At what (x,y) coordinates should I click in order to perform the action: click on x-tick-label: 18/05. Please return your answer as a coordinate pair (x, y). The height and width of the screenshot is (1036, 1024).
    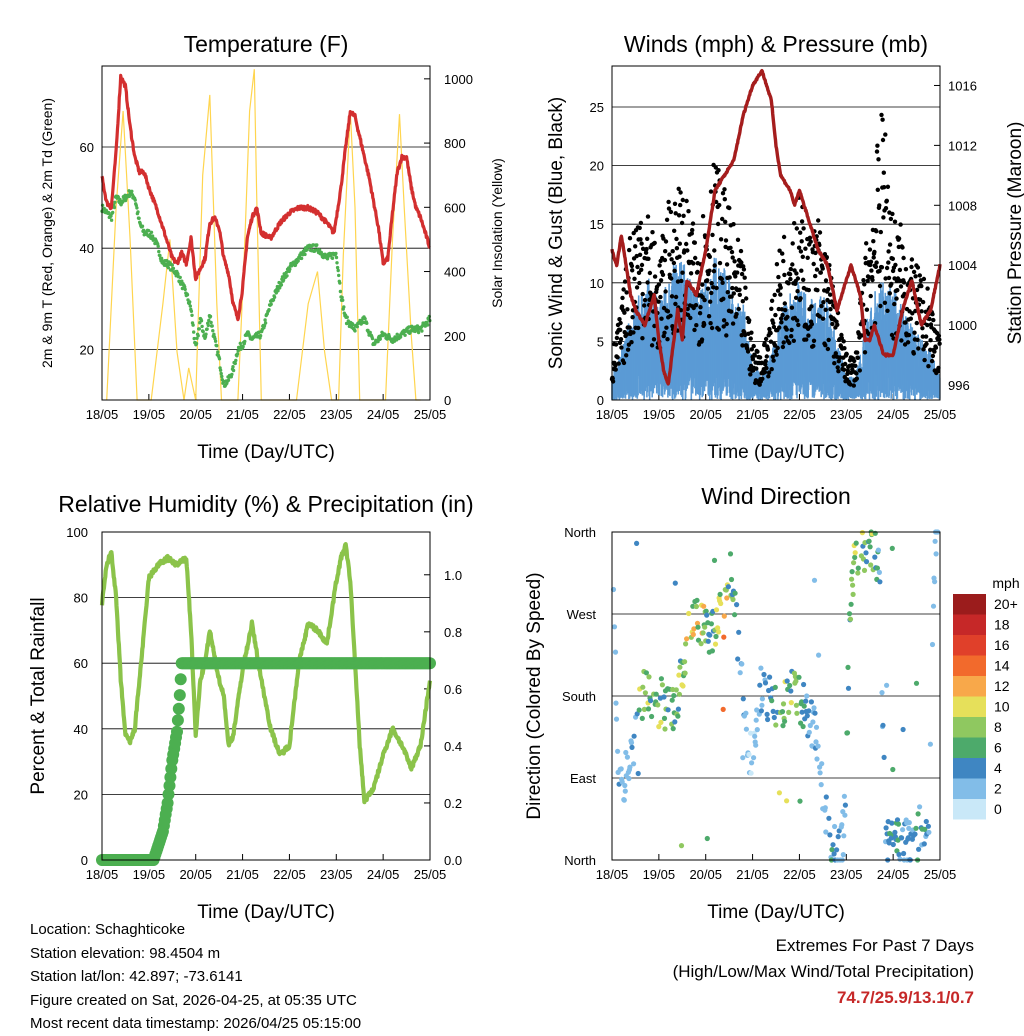
    Looking at the image, I should click on (612, 414).